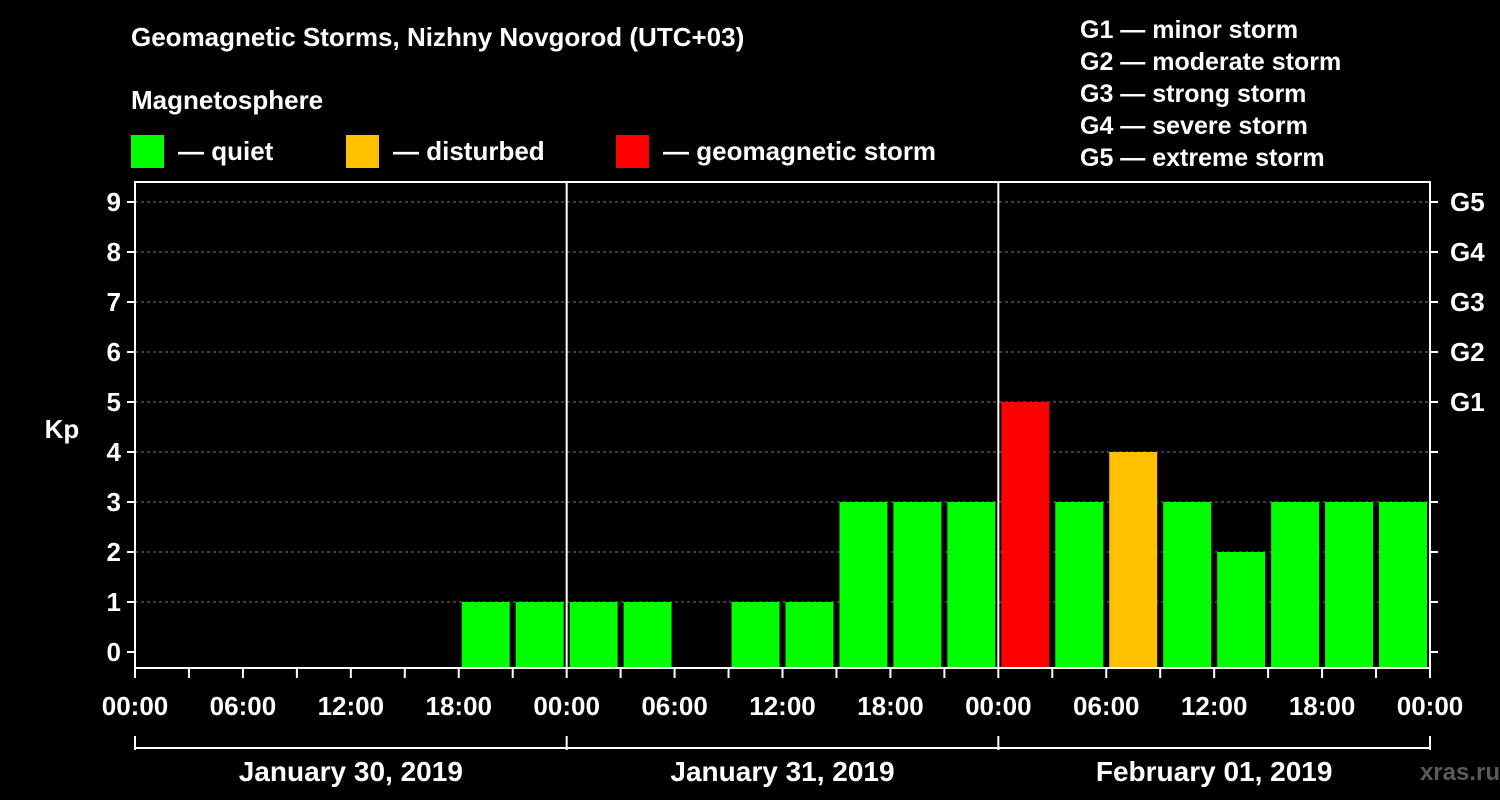 The height and width of the screenshot is (800, 1500). I want to click on legend-quiet: — quiet, so click(202, 151).